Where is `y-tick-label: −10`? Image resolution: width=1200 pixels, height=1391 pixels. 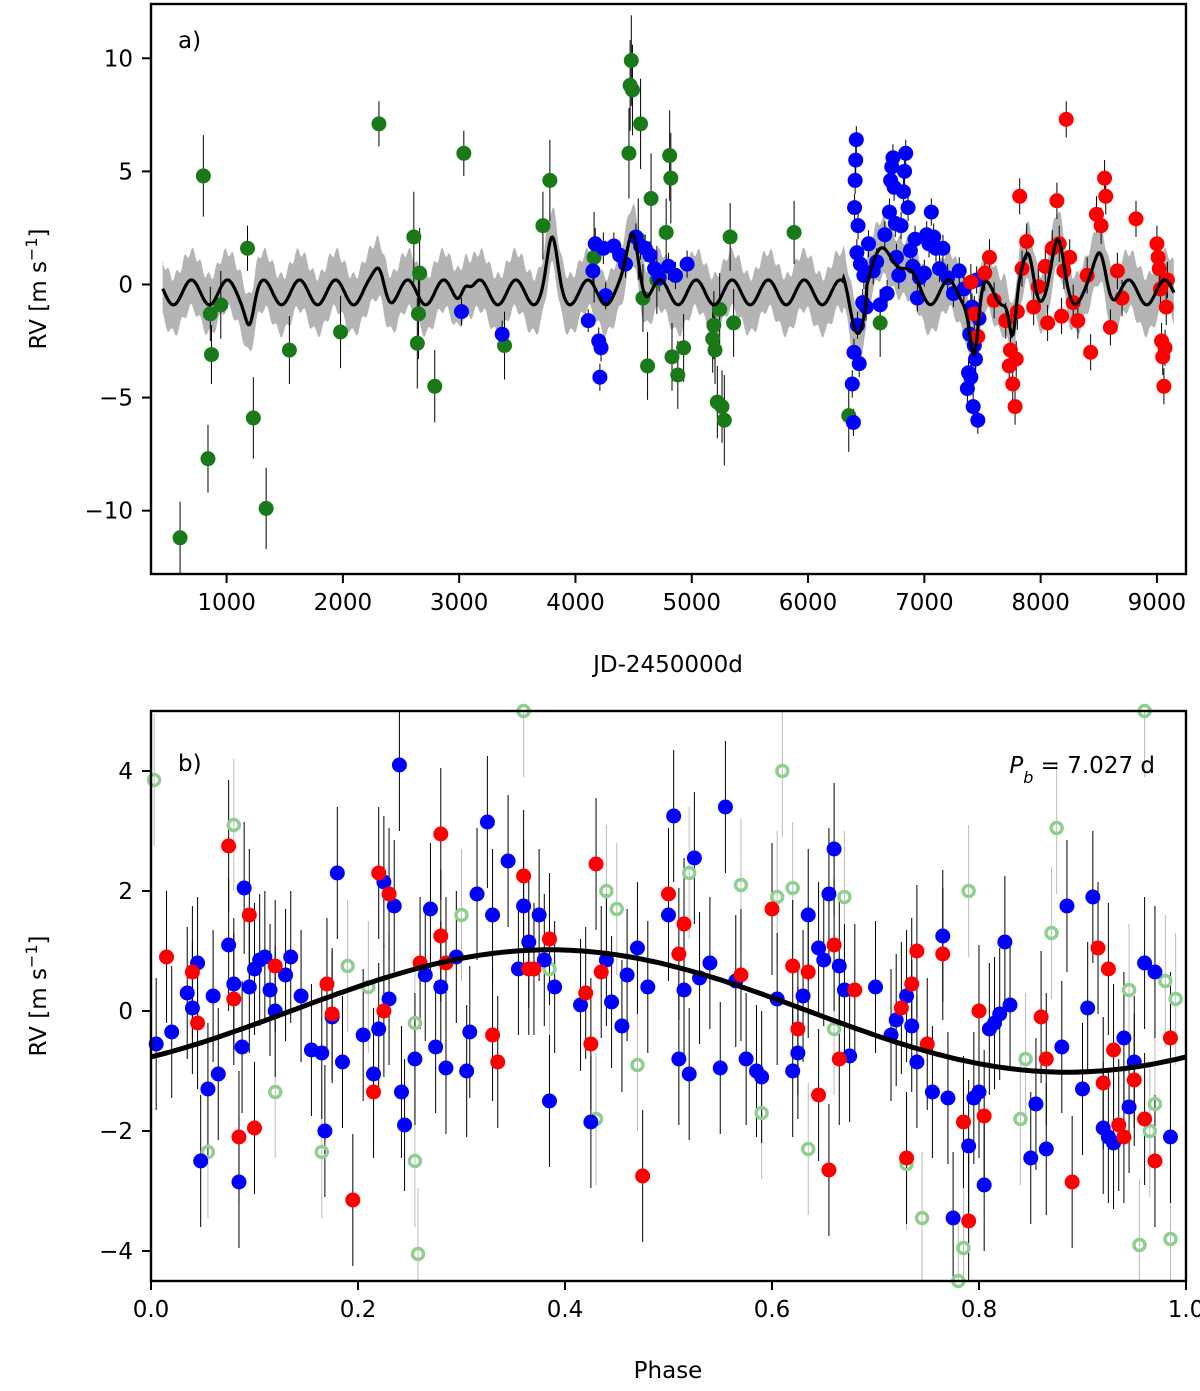 y-tick-label: −10 is located at coordinates (108, 512).